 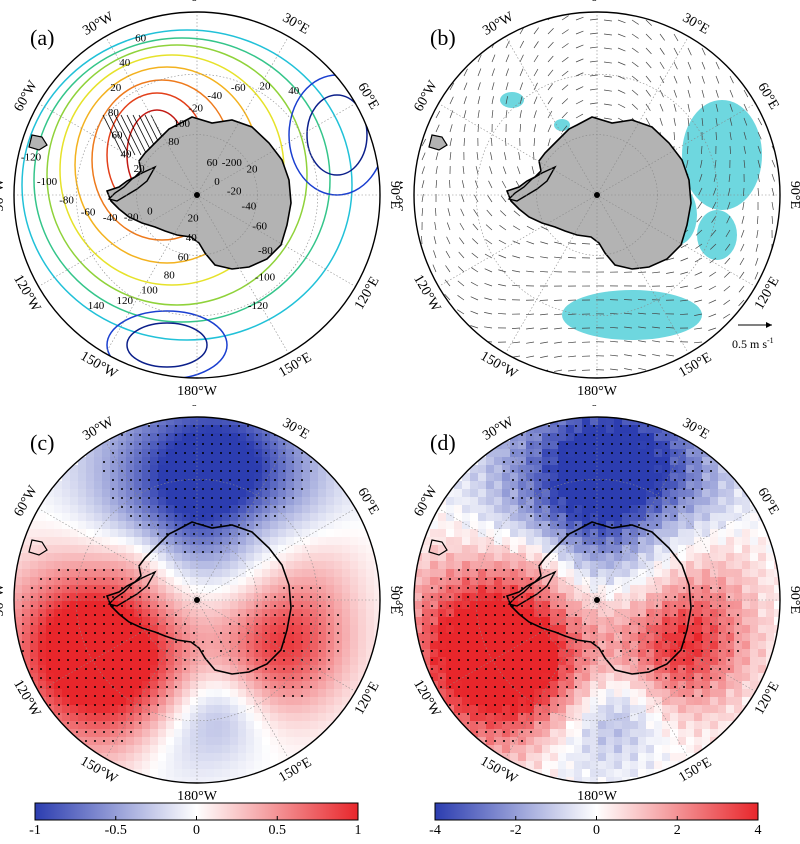 What do you see at coordinates (118, 135) in the screenshot?
I see `contour-label: 60` at bounding box center [118, 135].